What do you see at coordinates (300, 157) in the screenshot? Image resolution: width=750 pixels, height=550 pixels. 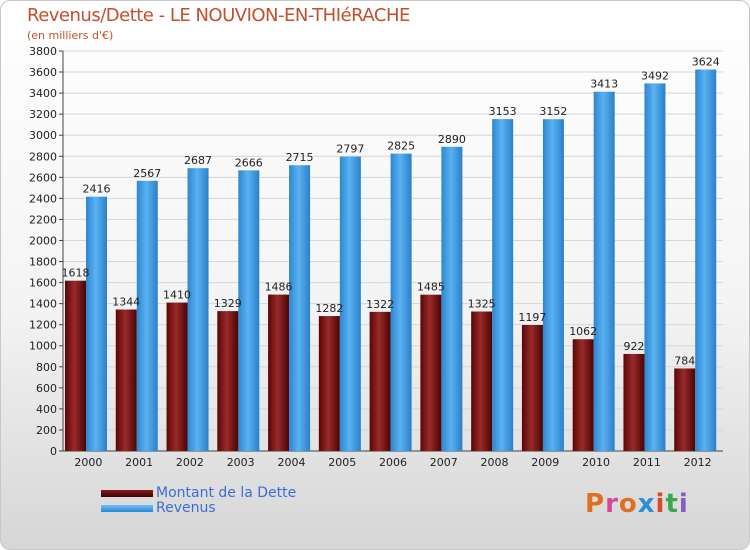 I see `value-label-revenus: 2715` at bounding box center [300, 157].